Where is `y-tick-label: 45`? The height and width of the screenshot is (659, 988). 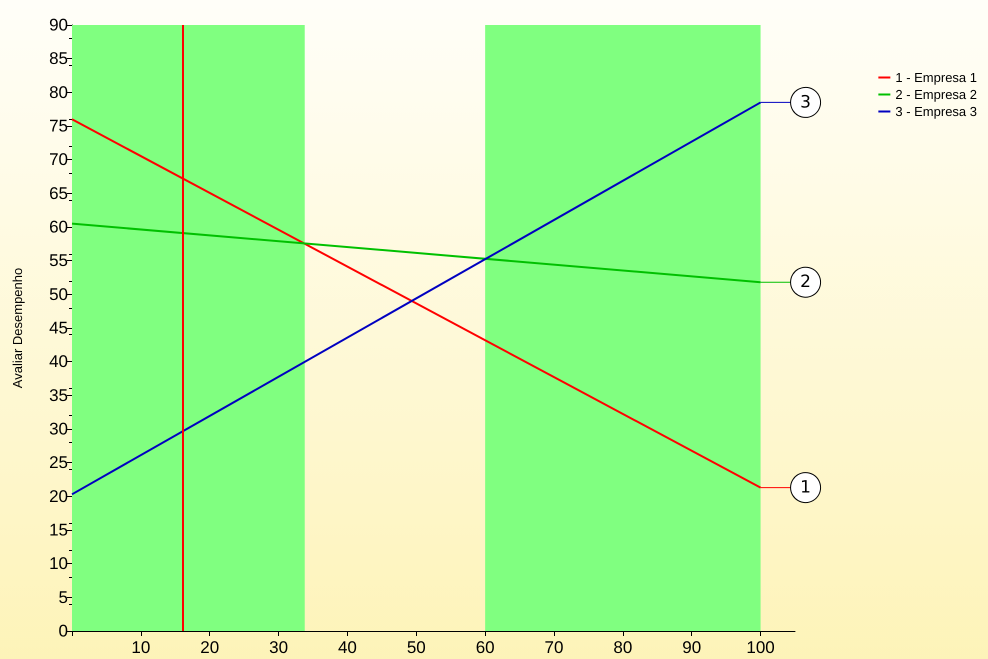 y-tick-label: 45 is located at coordinates (58, 328).